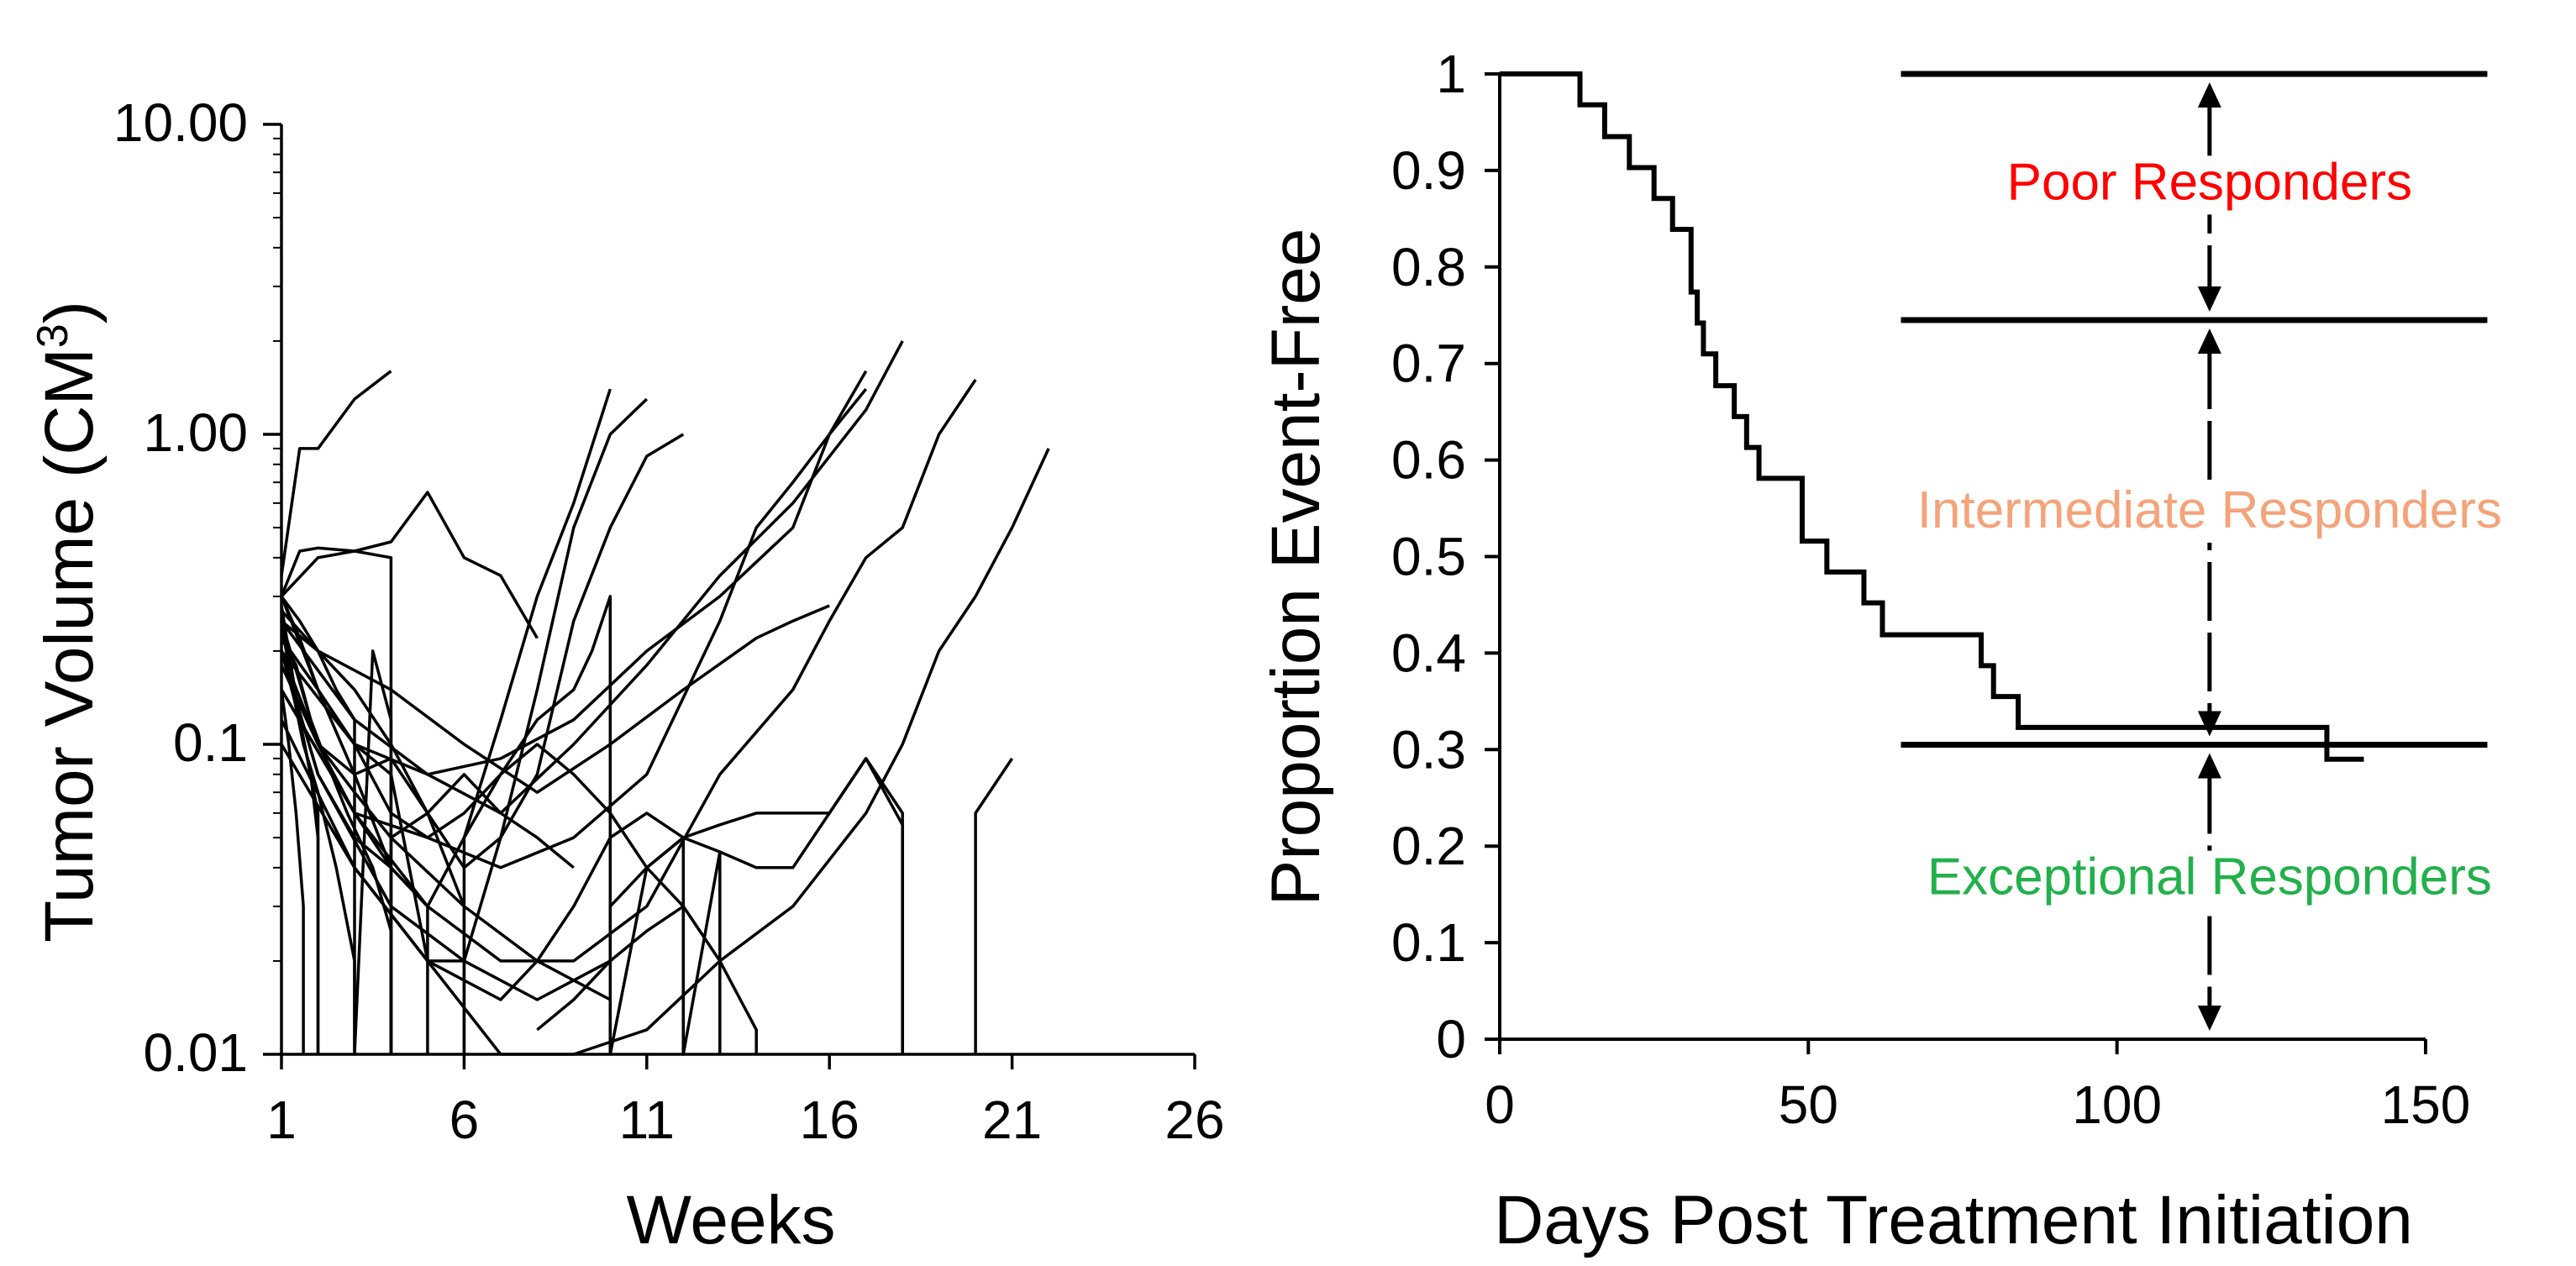  I want to click on km-y-tick-label: 0.6, so click(1428, 460).